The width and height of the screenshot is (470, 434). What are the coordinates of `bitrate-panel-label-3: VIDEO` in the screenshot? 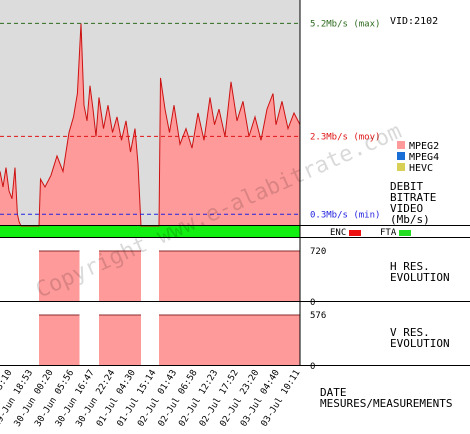 It's located at (406, 208).